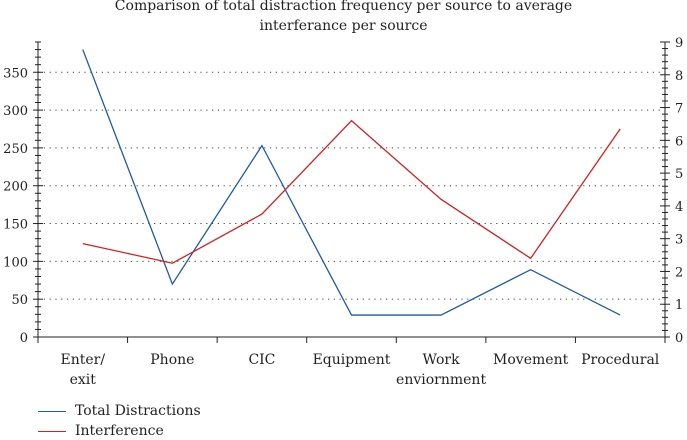 The image size is (687, 440). Describe the element at coordinates (52, 411) in the screenshot. I see `legend-swatch-total-distractions` at that location.